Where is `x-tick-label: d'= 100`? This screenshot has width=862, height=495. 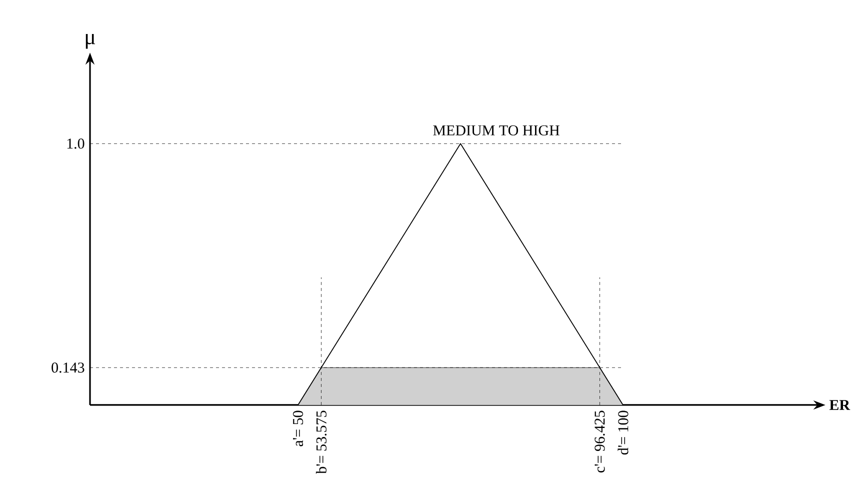 x-tick-label: d'= 100 is located at coordinates (623, 432).